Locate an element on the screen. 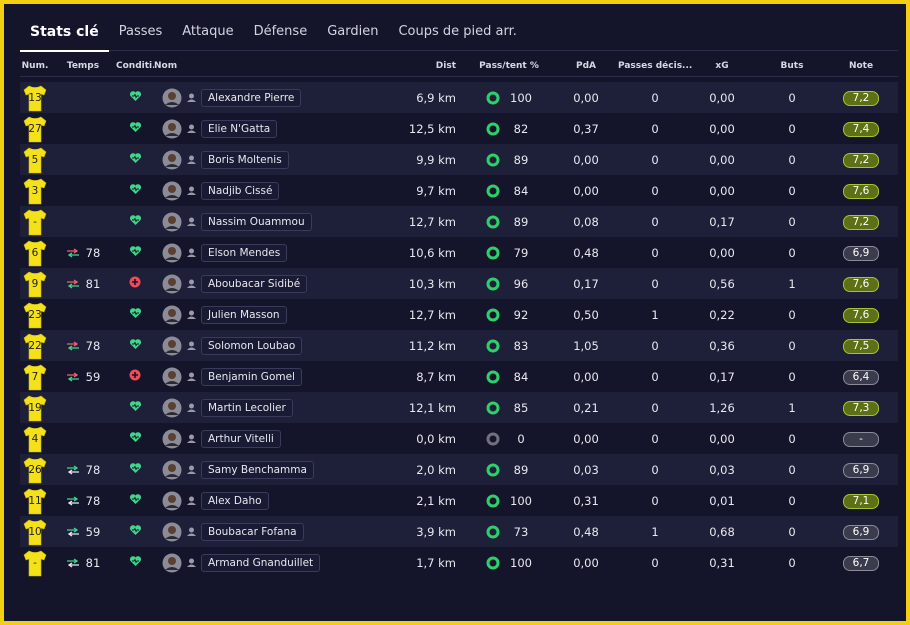 This screenshot has height=625, width=910. player-row: 19 Martin Lecolier 12,1 km 85 0,21 0 1,26 1 7,3 is located at coordinates (459, 407).